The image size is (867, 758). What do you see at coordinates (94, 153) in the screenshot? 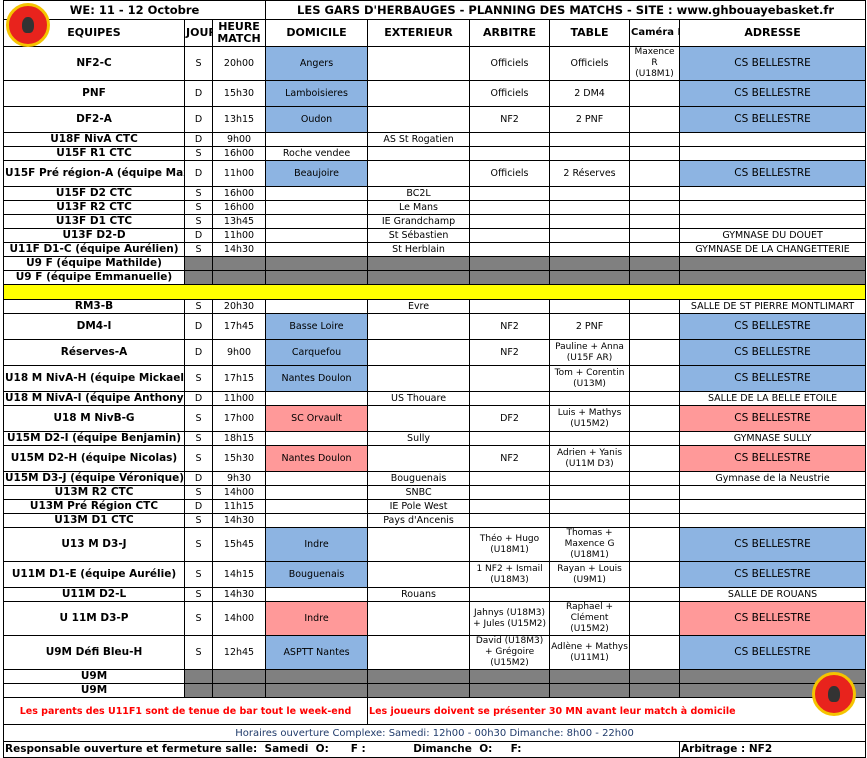
I see `team-cell: U15F R1 CTC` at bounding box center [94, 153].